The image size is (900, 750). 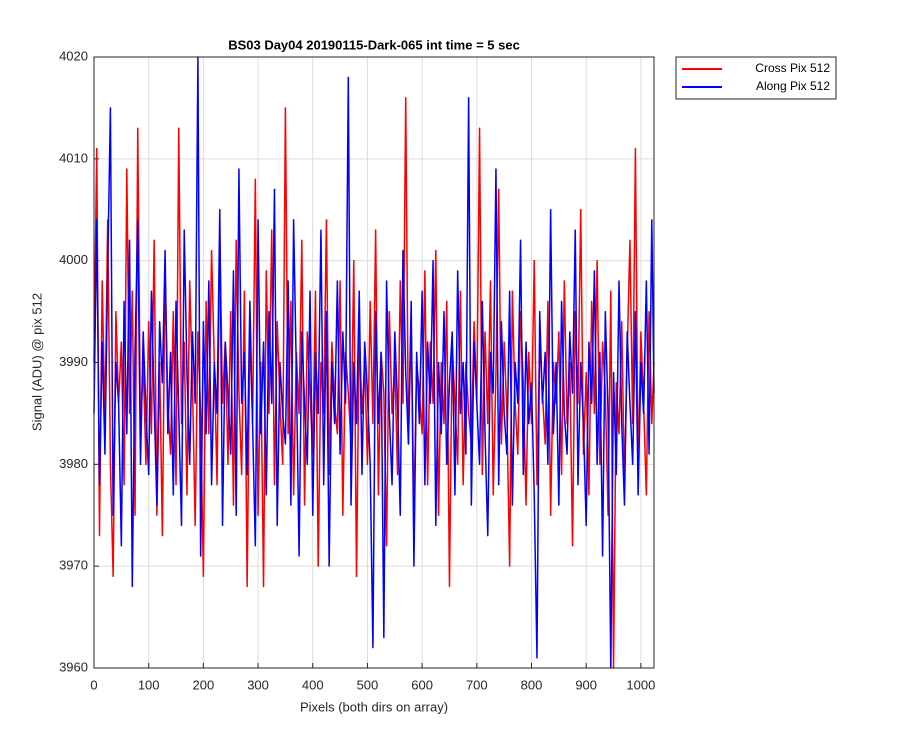 I want to click on y-tick-label: 3960, so click(x=73, y=666).